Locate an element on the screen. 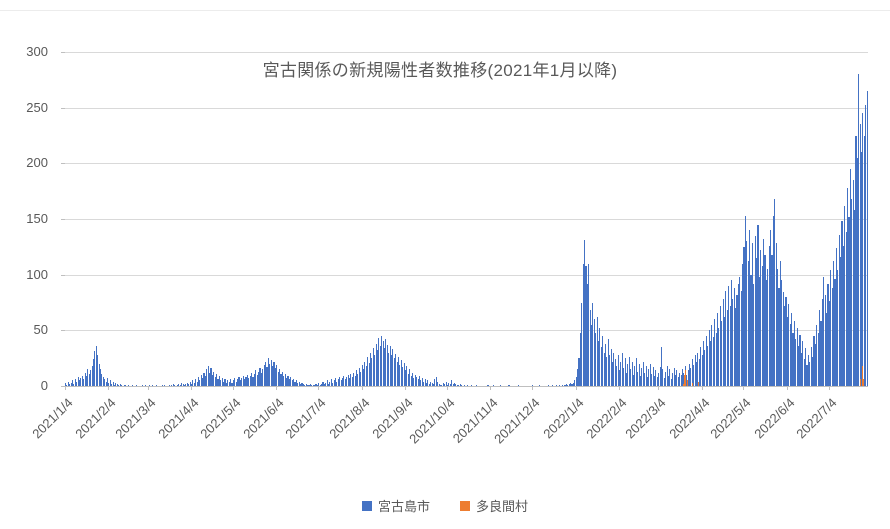 Image resolution: width=890 pixels, height=529 pixels. legend-item-tarama: 多良間村 is located at coordinates (494, 505).